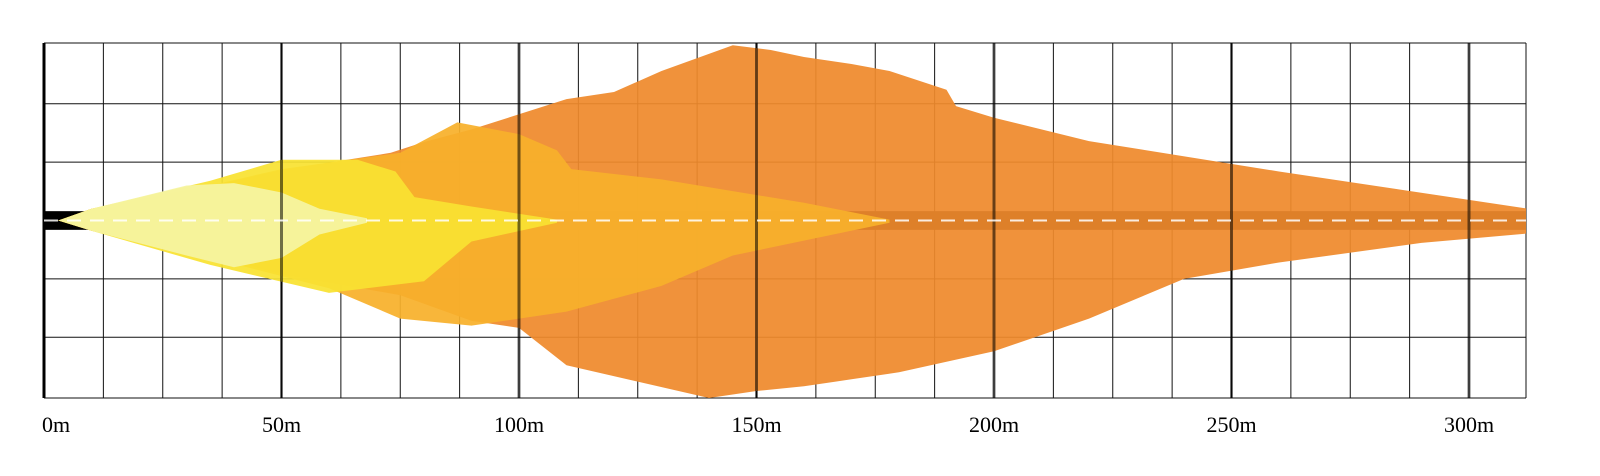 This screenshot has width=1600, height=476. I want to click on x-tick-label: 200m, so click(994, 424).